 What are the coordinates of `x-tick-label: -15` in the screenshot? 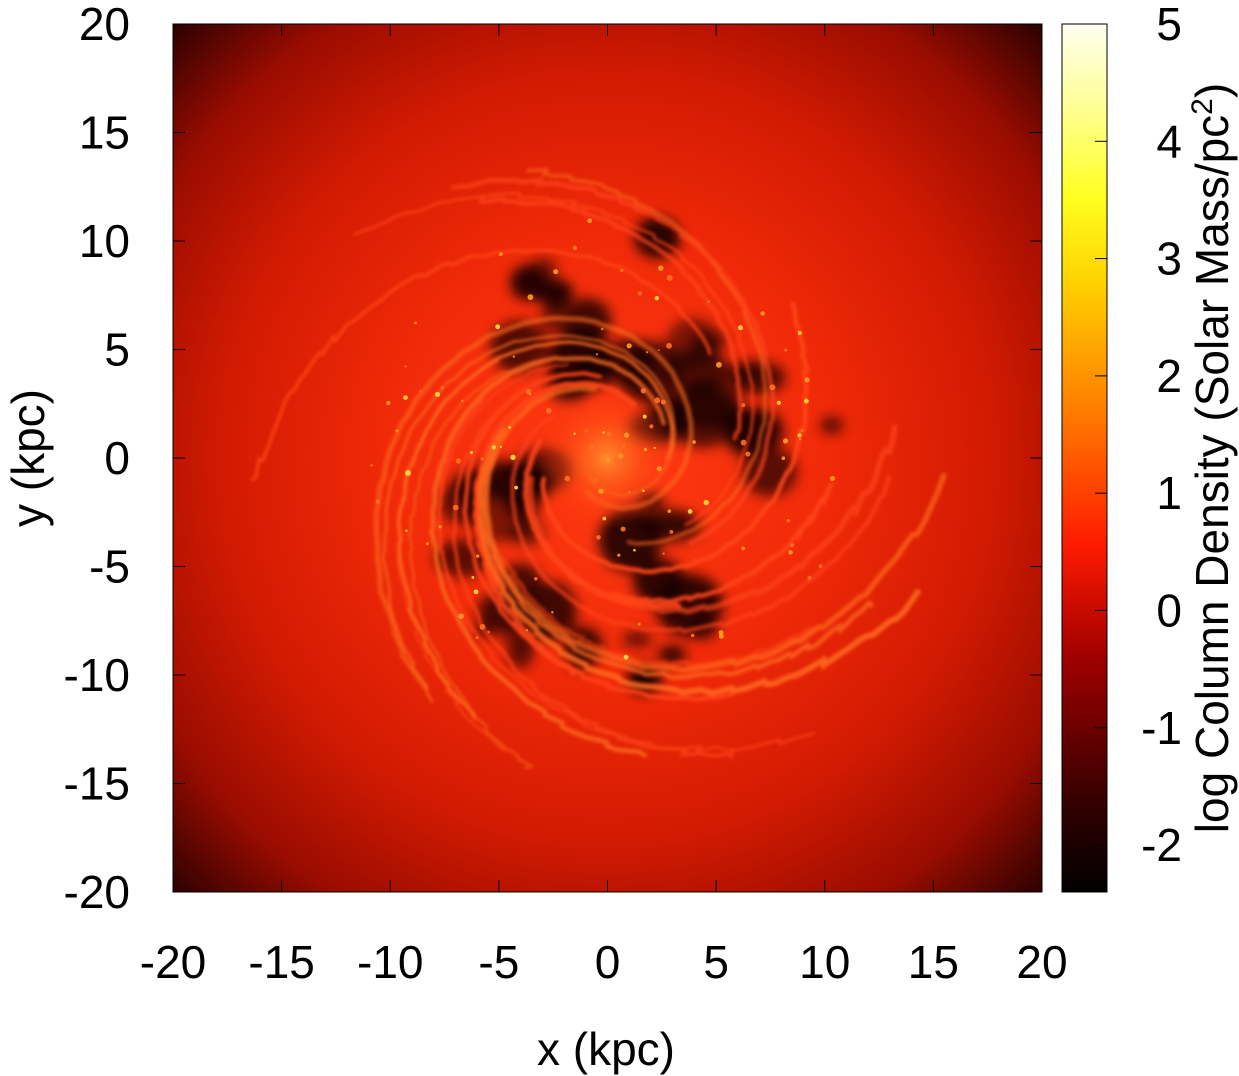 It's located at (281, 962).